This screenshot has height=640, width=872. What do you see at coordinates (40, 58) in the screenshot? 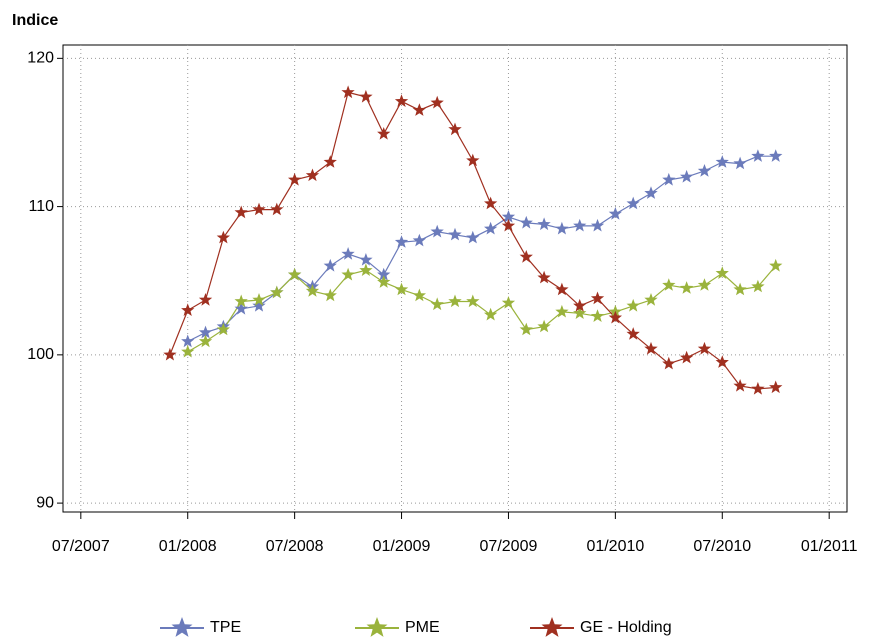
I see `y-tick-label: 120` at bounding box center [40, 58].